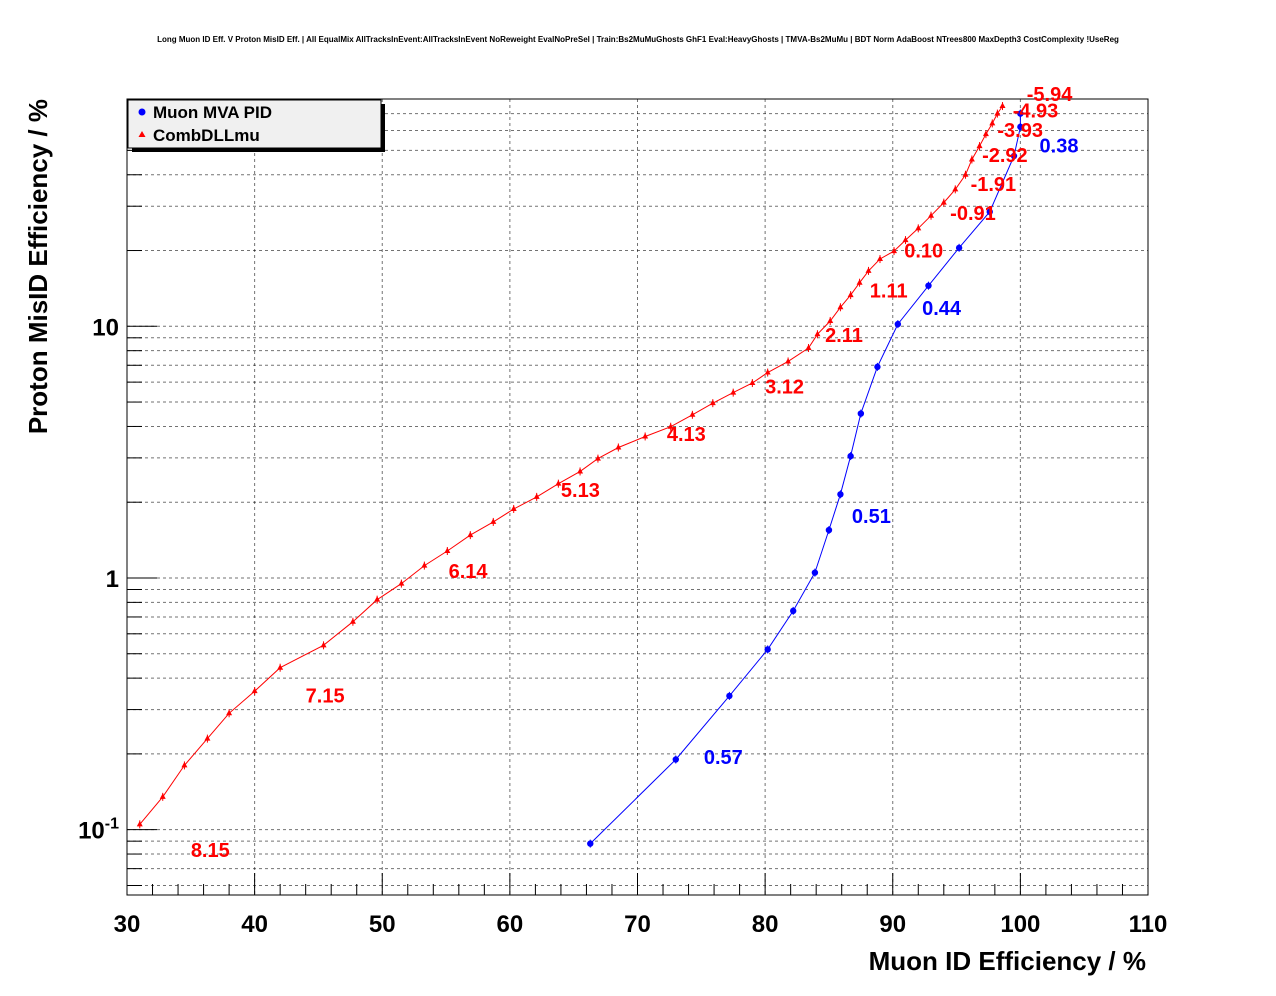  Describe the element at coordinates (38, 266) in the screenshot. I see `y-axis-title: Proton MisID Efficiency / %` at that location.